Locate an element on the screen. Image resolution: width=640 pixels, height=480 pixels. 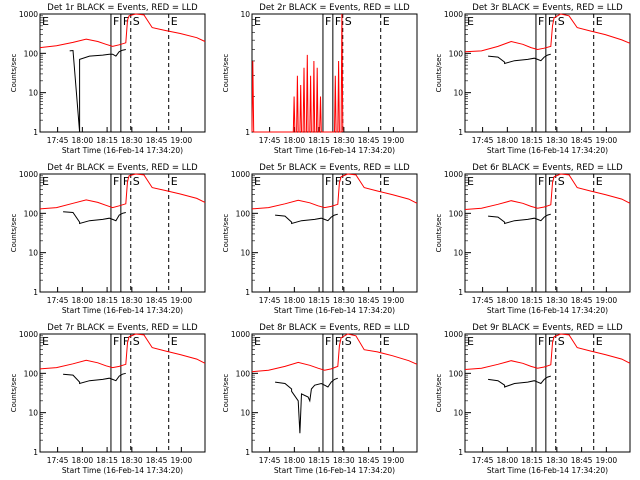
panel-title: Det 6r BLACK = Events, RED = LLD is located at coordinates (547, 168).